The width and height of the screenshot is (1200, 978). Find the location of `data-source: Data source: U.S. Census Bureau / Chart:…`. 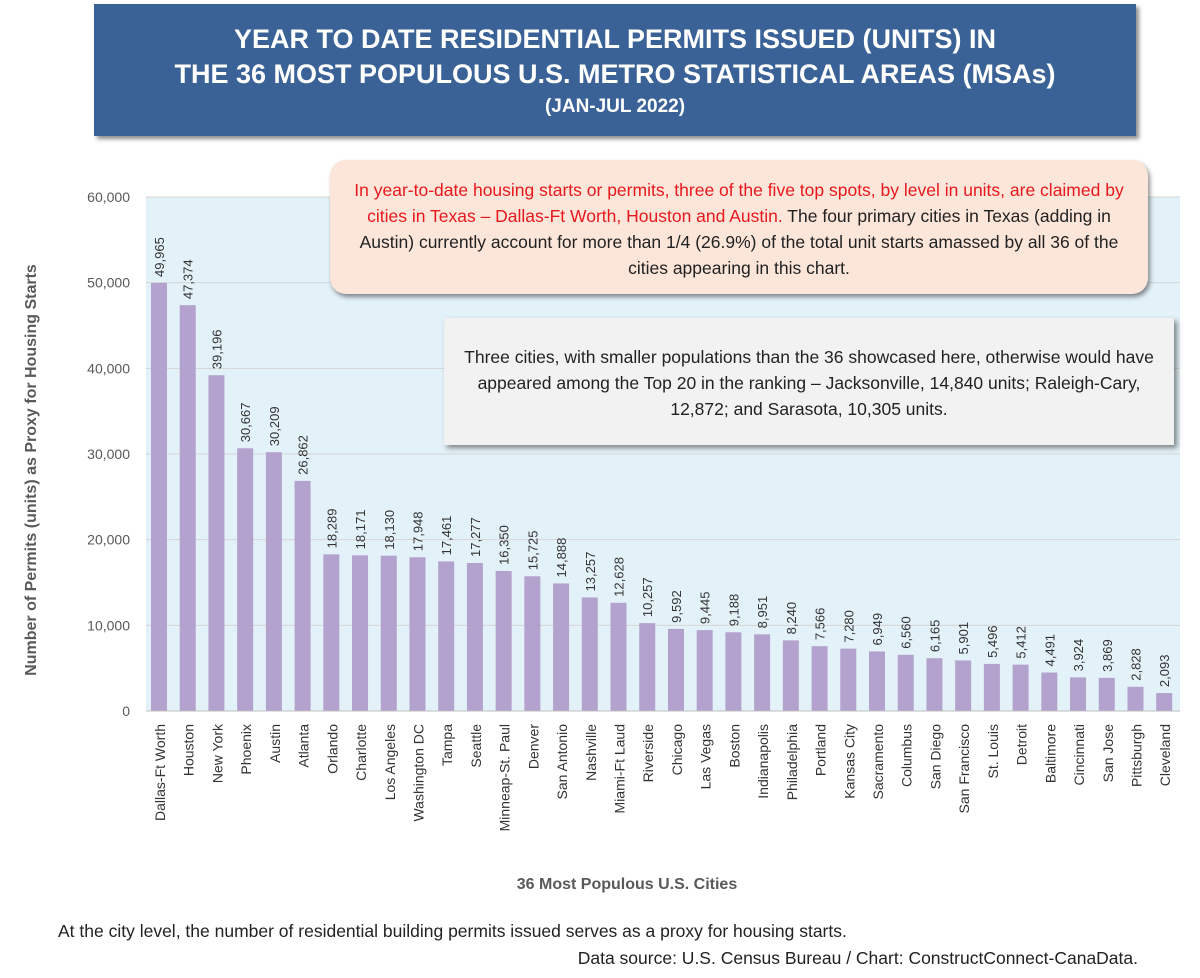

data-source: Data source: U.S. Census Bureau / Chart:… is located at coordinates (857, 958).